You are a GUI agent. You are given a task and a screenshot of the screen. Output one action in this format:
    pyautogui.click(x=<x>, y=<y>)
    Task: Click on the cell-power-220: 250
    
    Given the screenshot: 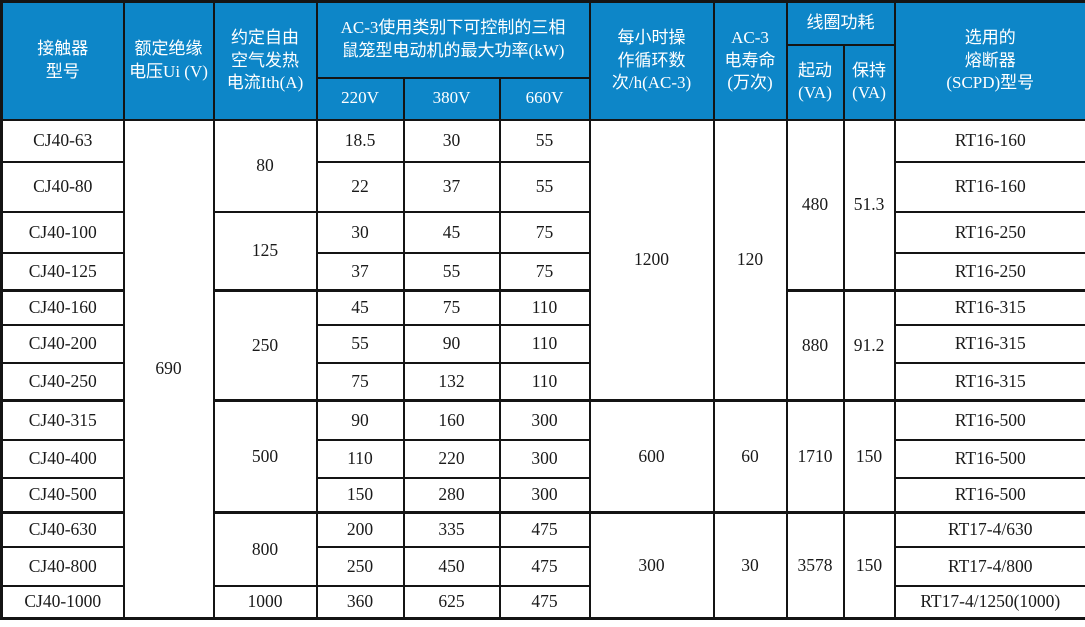 What is the action you would take?
    pyautogui.click(x=360, y=566)
    